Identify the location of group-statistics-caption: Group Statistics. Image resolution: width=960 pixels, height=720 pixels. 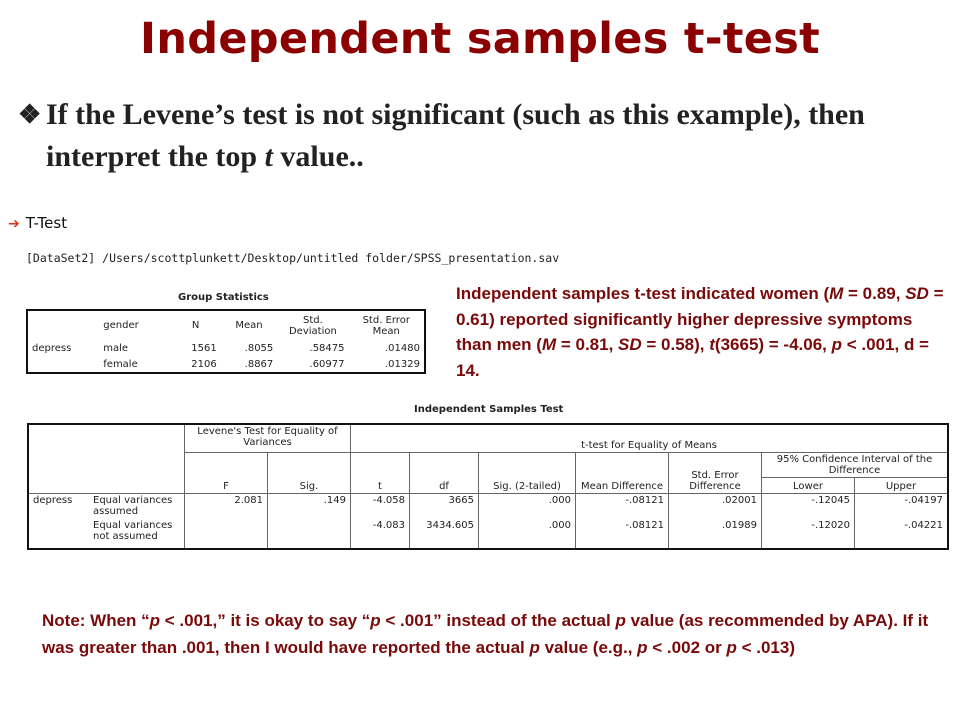
(223, 297).